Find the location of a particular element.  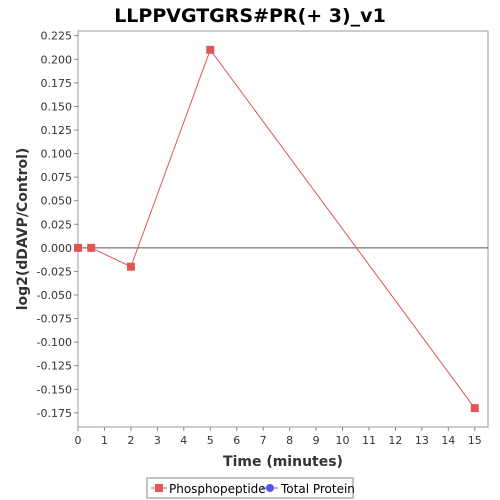

y-tick-label: 0.050 is located at coordinates (57, 201).